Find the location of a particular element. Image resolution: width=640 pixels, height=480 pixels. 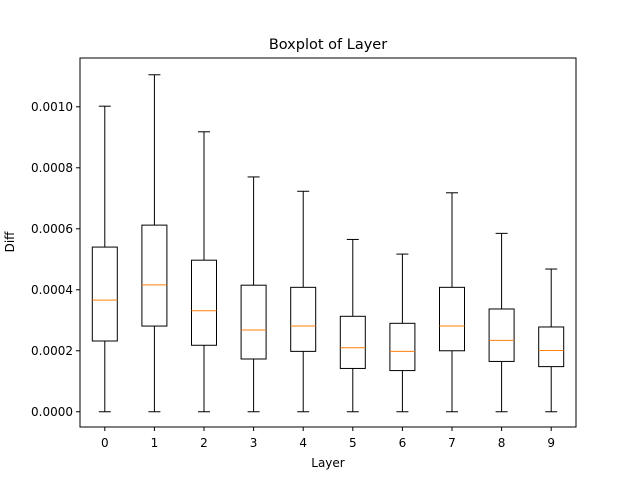

y-tick-label: 0.0010 is located at coordinates (52, 107).